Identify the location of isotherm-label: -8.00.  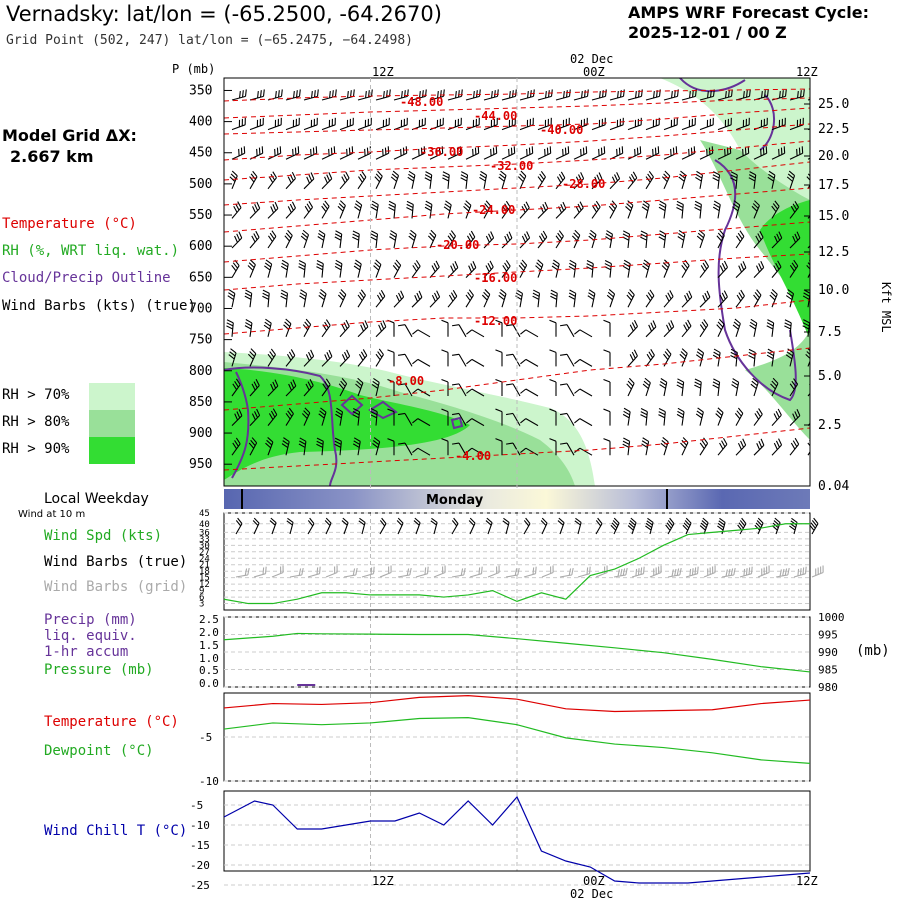
(406, 381).